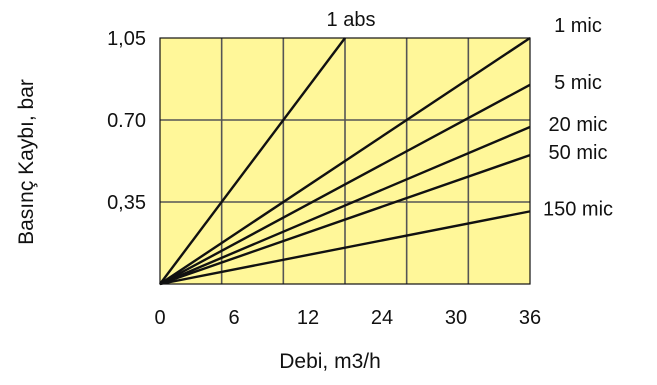 Image resolution: width=657 pixels, height=385 pixels. I want to click on x-tick-label: 36, so click(530, 318).